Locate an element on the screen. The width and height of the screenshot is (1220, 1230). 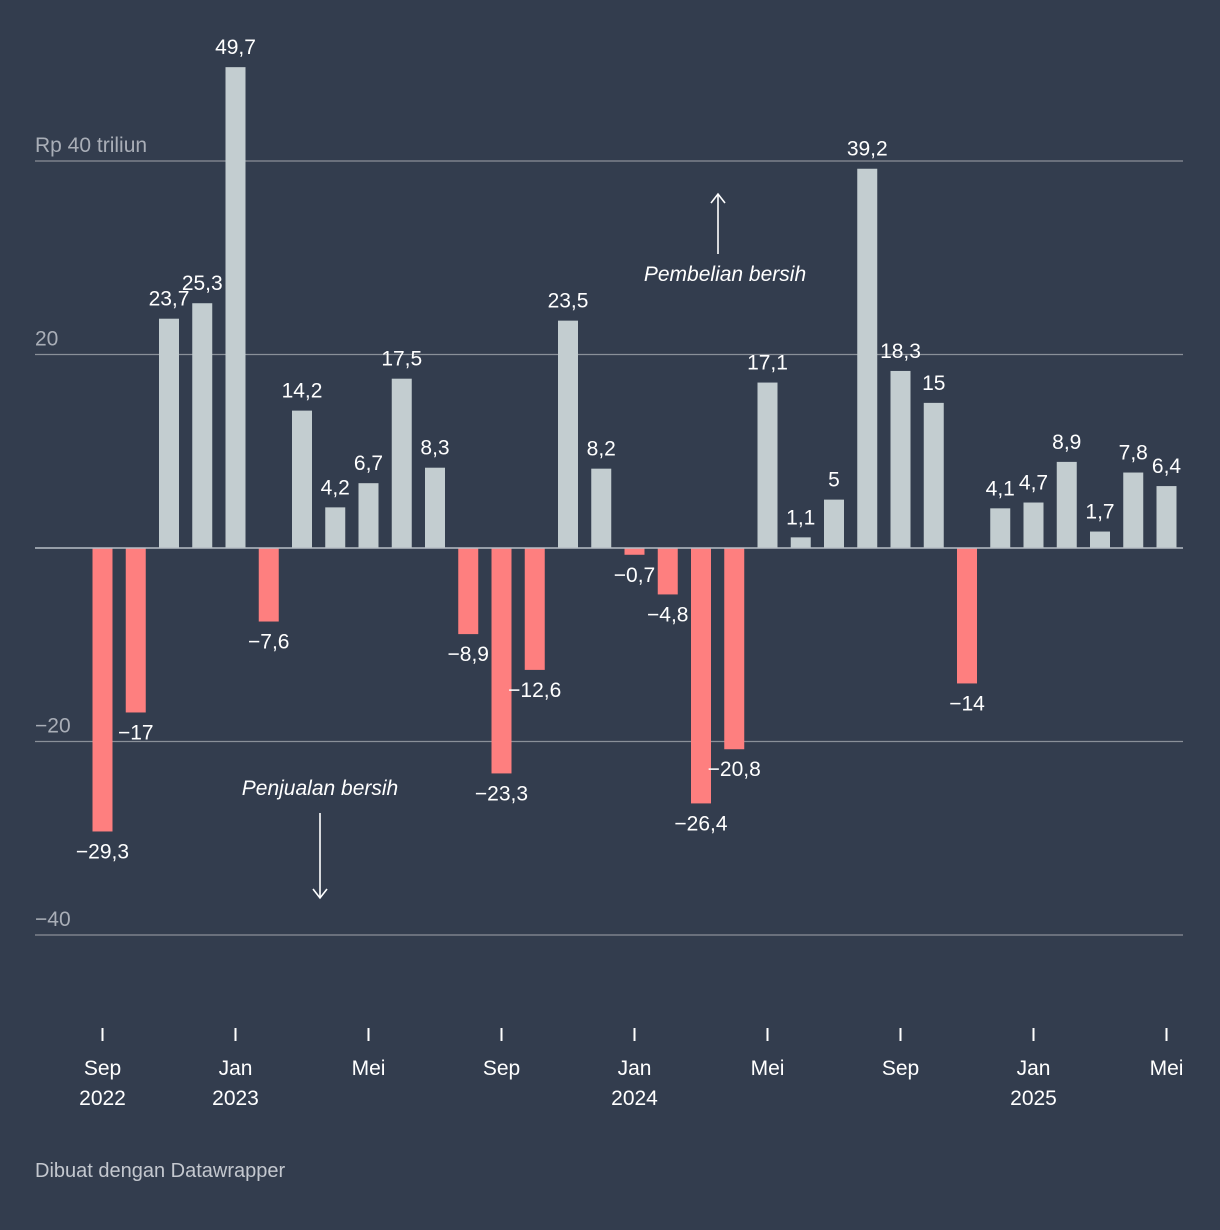
bar-value-label: −20,8 is located at coordinates (734, 769).